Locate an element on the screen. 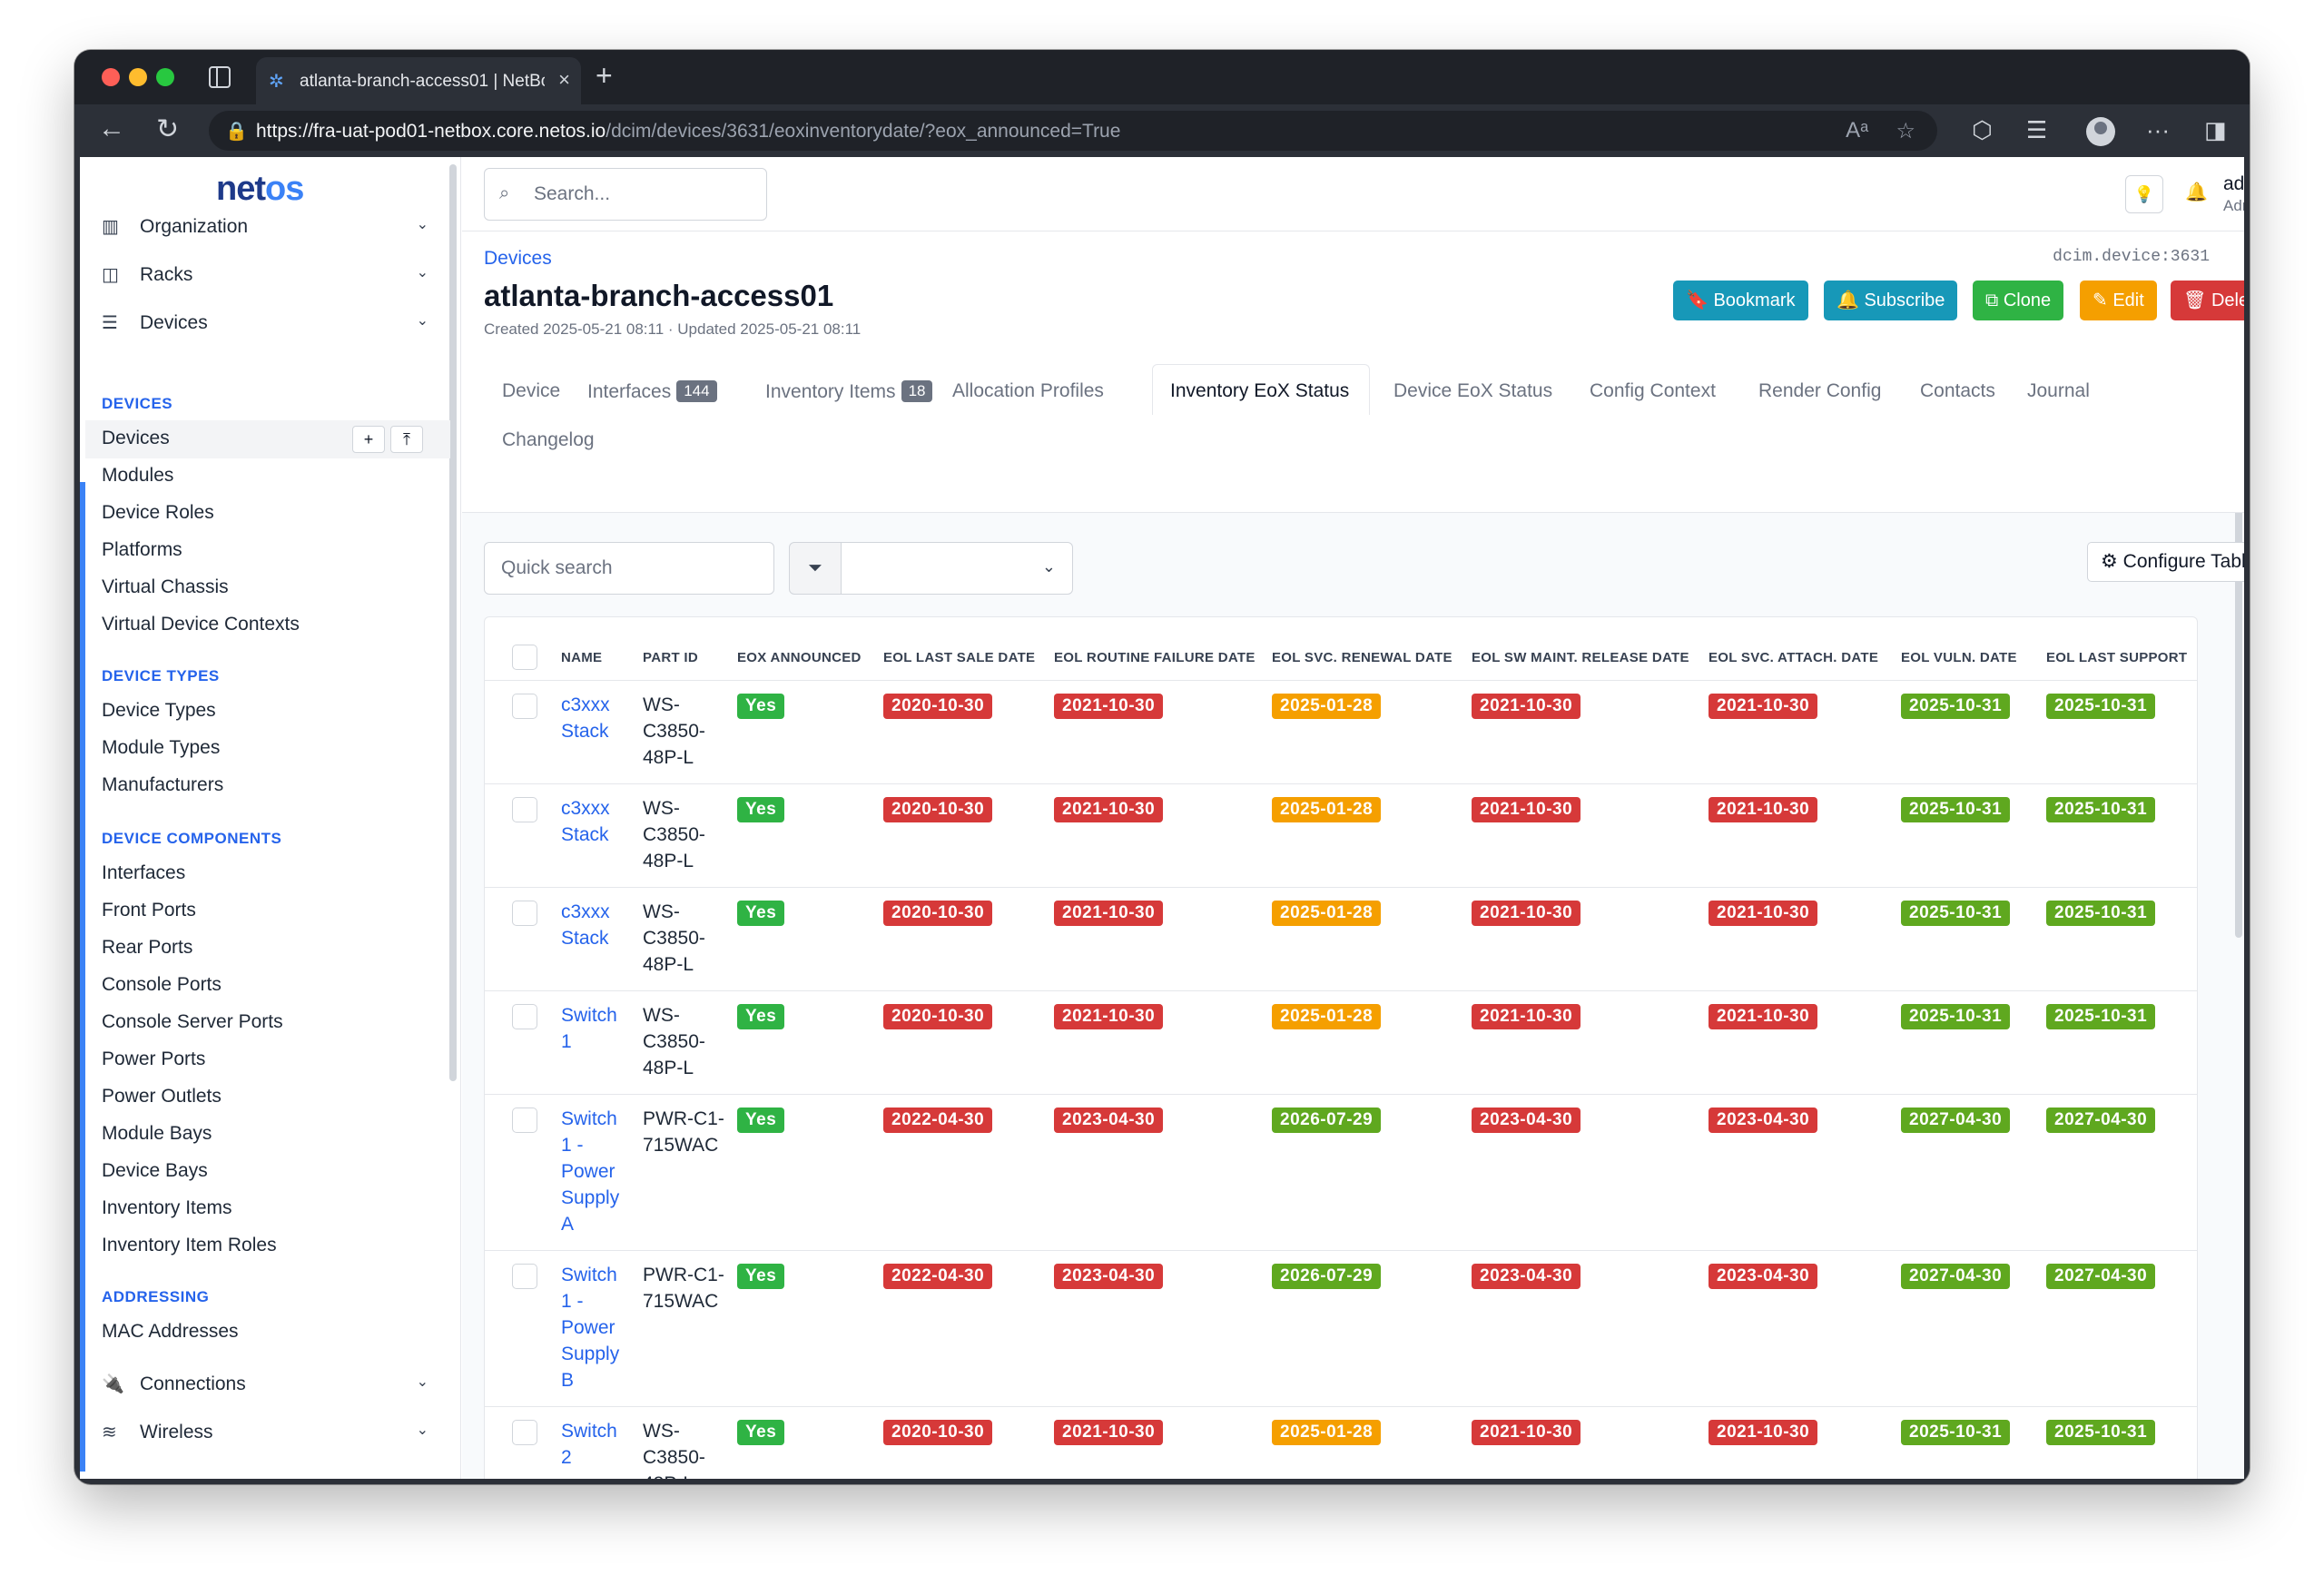 This screenshot has width=2324, height=1585. menu-devices: ☰ Devices ⌄ is located at coordinates (265, 322).